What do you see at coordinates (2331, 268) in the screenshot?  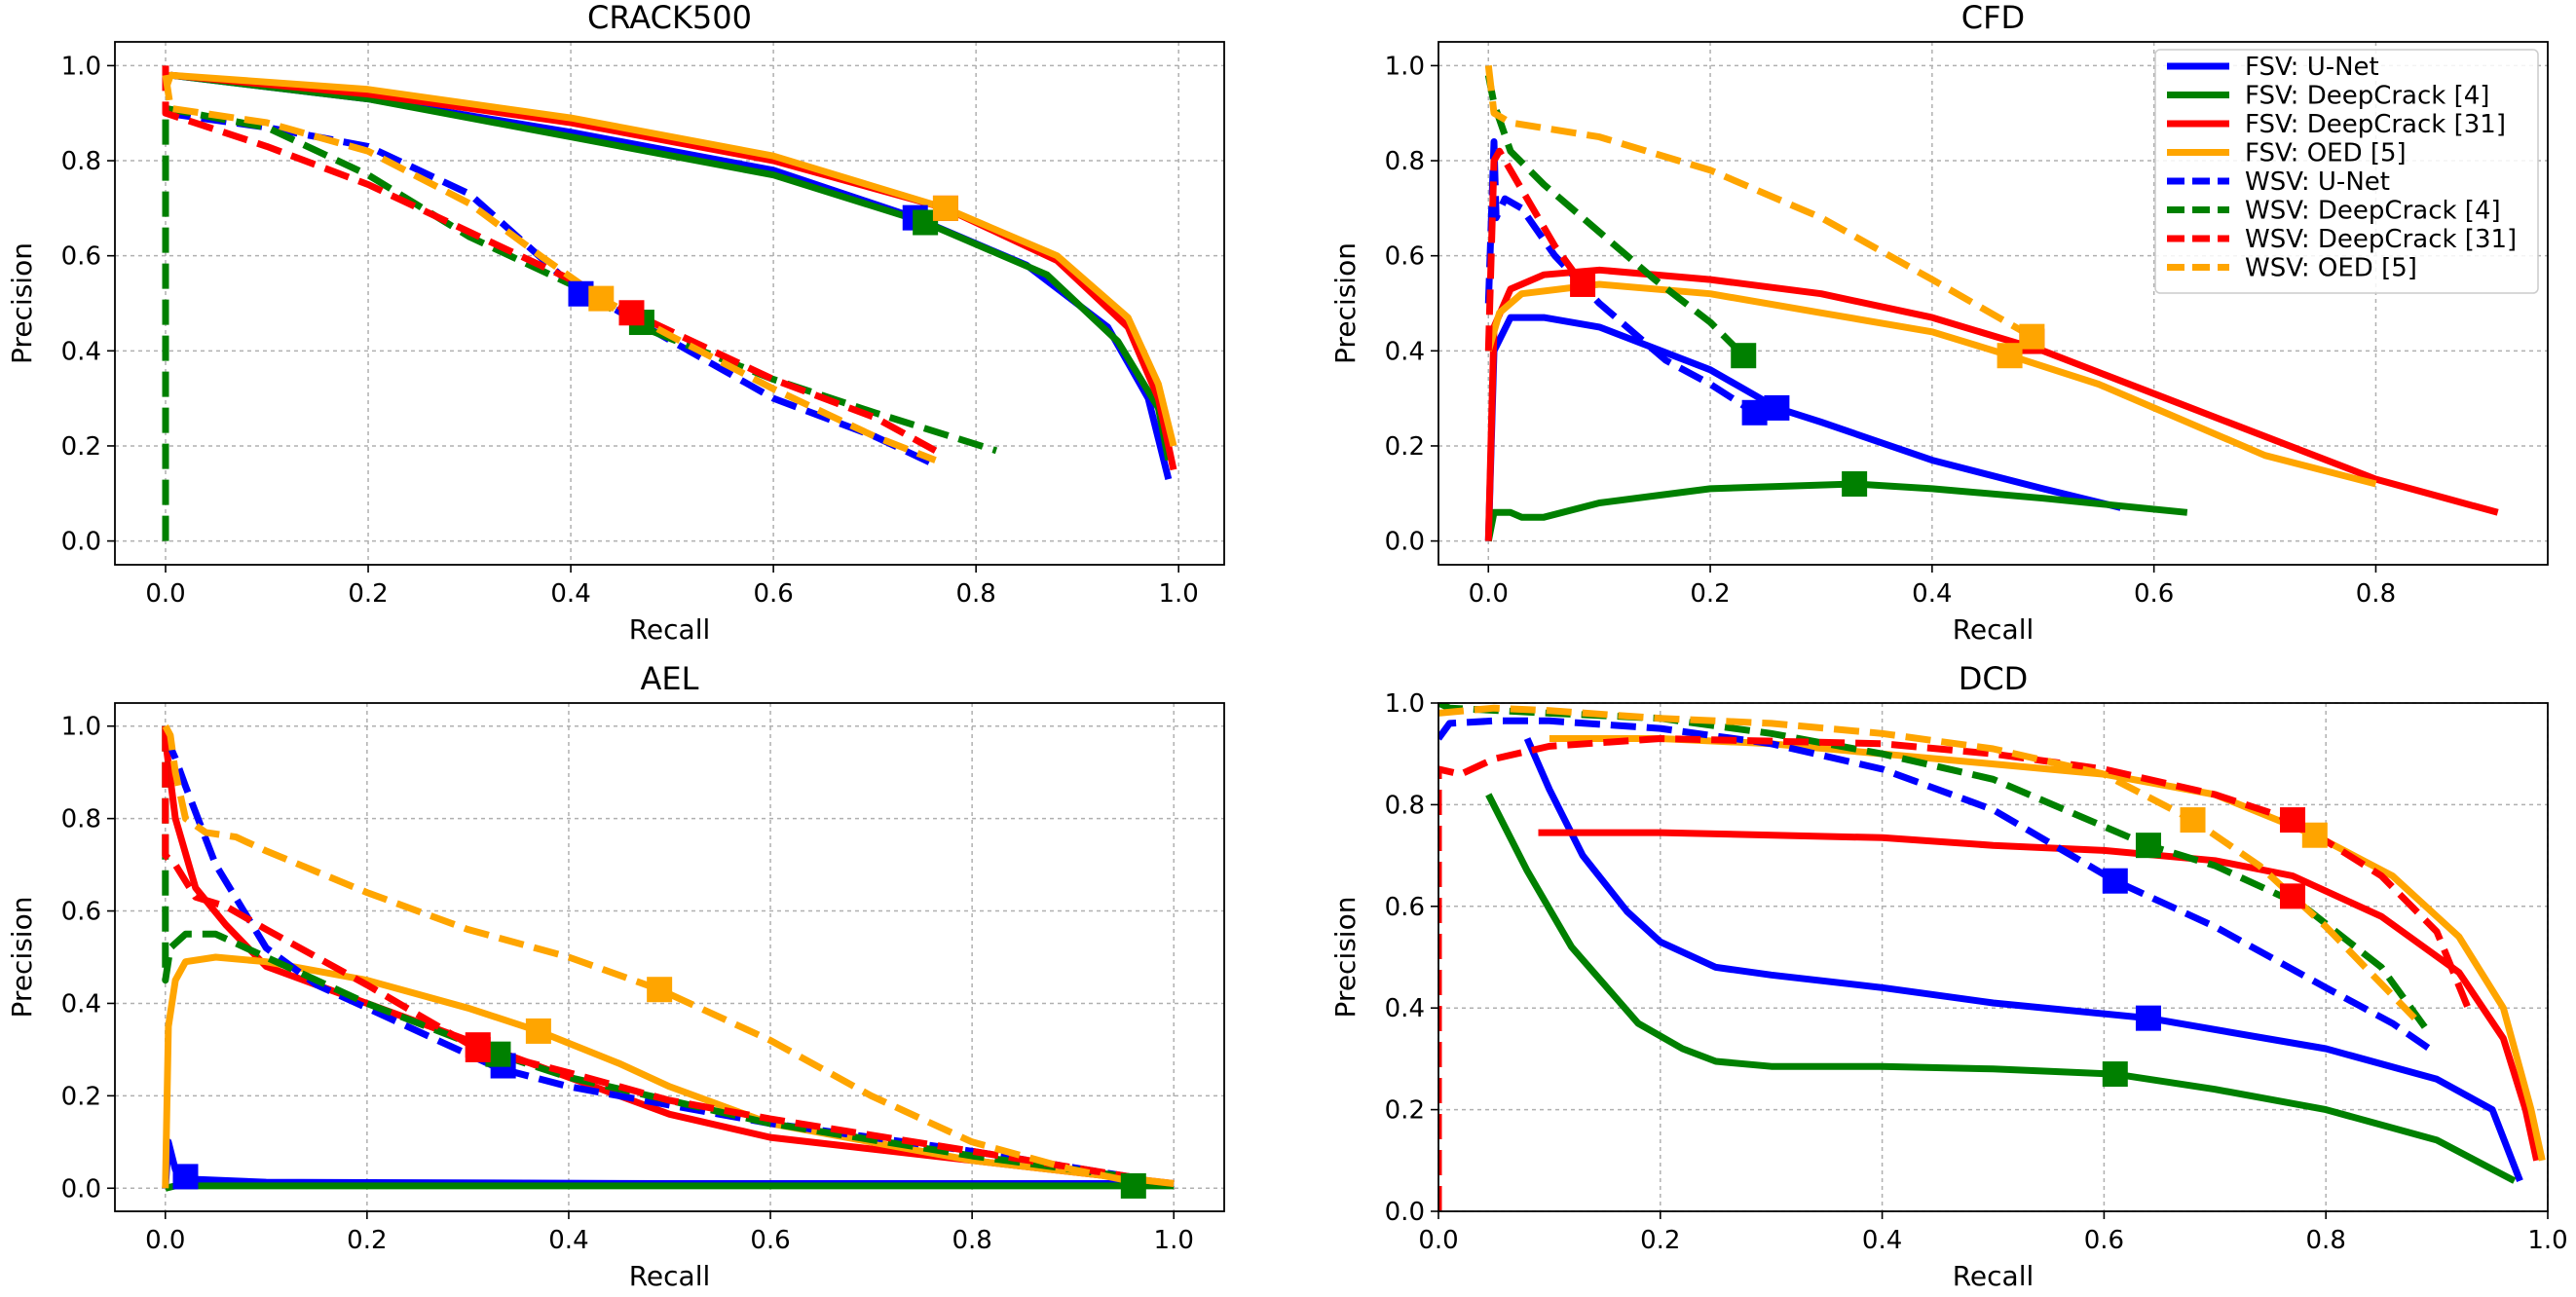 I see `legend-label-wsv-oed-5: WSV: OED [5]` at bounding box center [2331, 268].